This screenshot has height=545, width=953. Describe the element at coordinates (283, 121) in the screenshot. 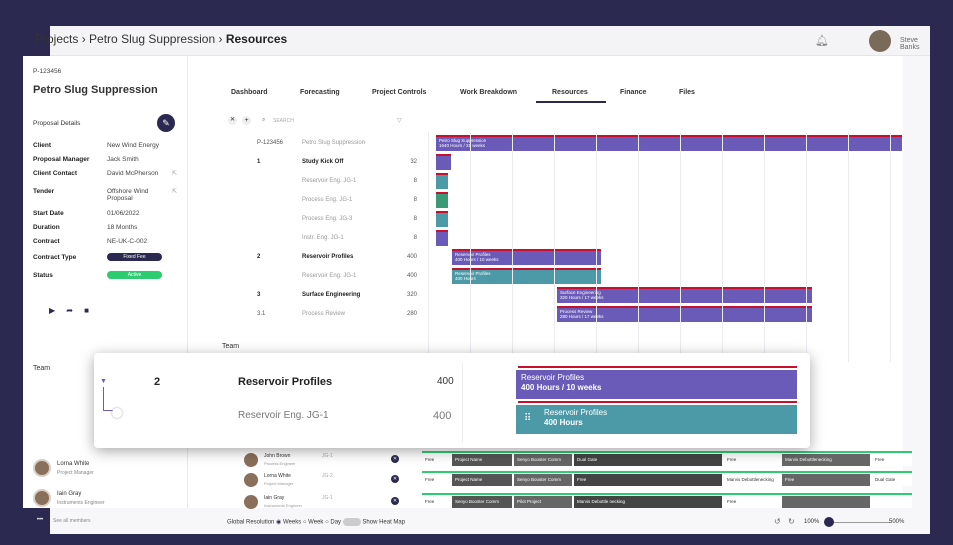

I see `search-input: SEARCH` at that location.